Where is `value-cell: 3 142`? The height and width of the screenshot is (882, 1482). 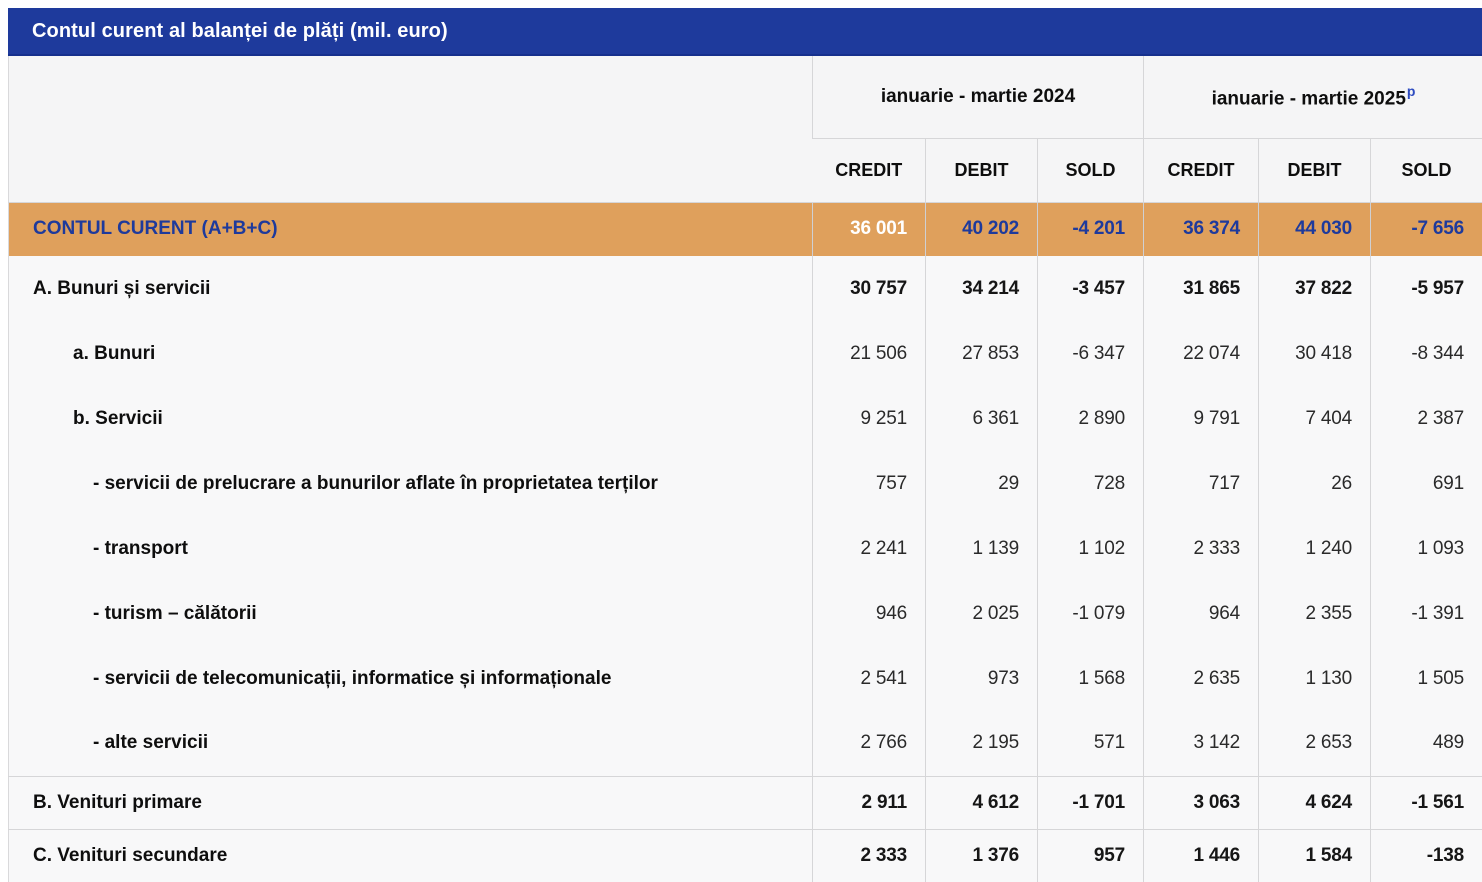 value-cell: 3 142 is located at coordinates (1201, 743).